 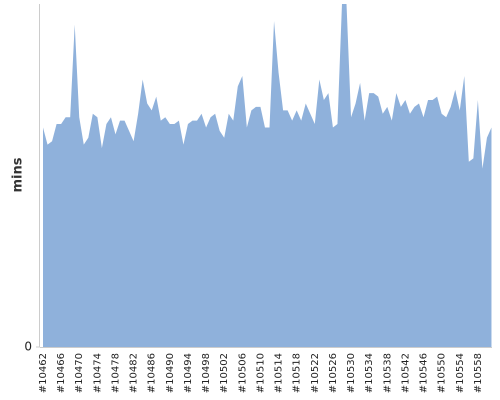 What do you see at coordinates (224, 373) in the screenshot?
I see `x-tick-label: #10502` at bounding box center [224, 373].